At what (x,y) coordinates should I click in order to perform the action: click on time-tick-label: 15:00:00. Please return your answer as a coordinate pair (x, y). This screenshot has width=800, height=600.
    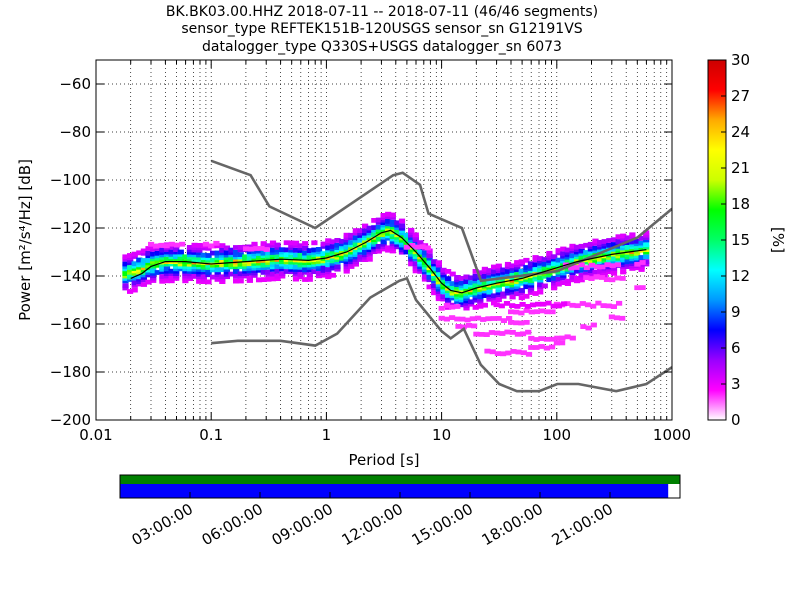
    Looking at the image, I should click on (442, 524).